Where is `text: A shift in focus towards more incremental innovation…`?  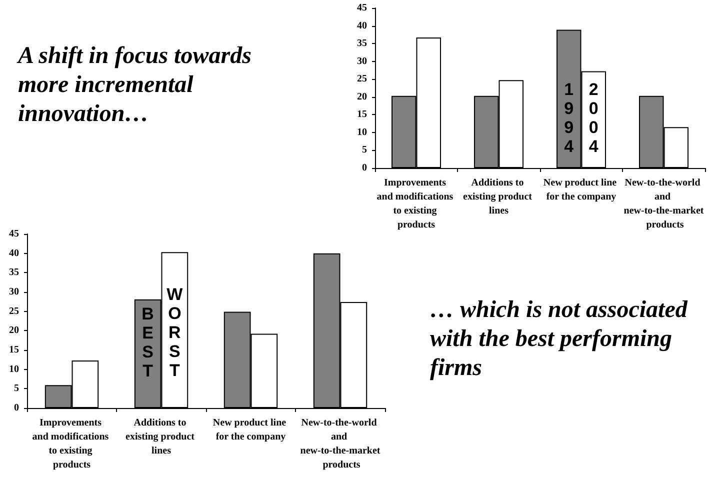 text: A shift in focus towards more incremental innovation… is located at coordinates (135, 85).